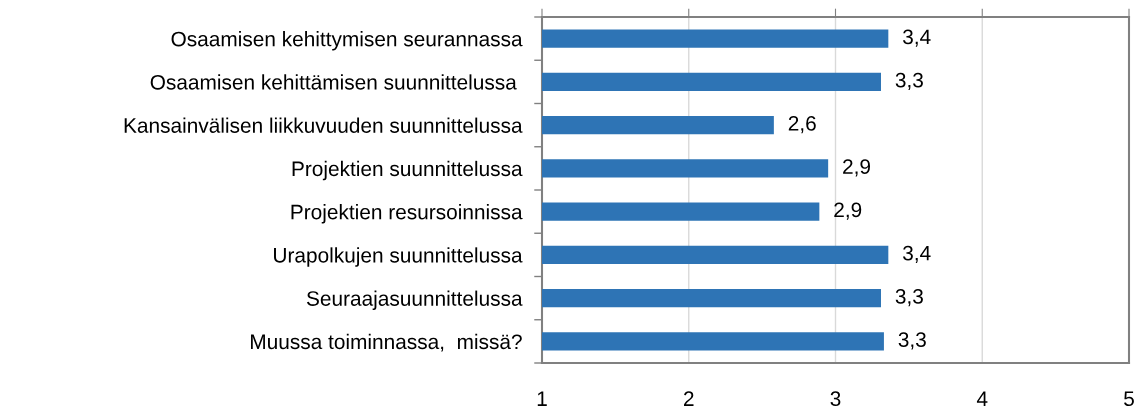 The image size is (1148, 407). I want to click on y-tick-label: Projektien resursoinnissa, so click(407, 214).